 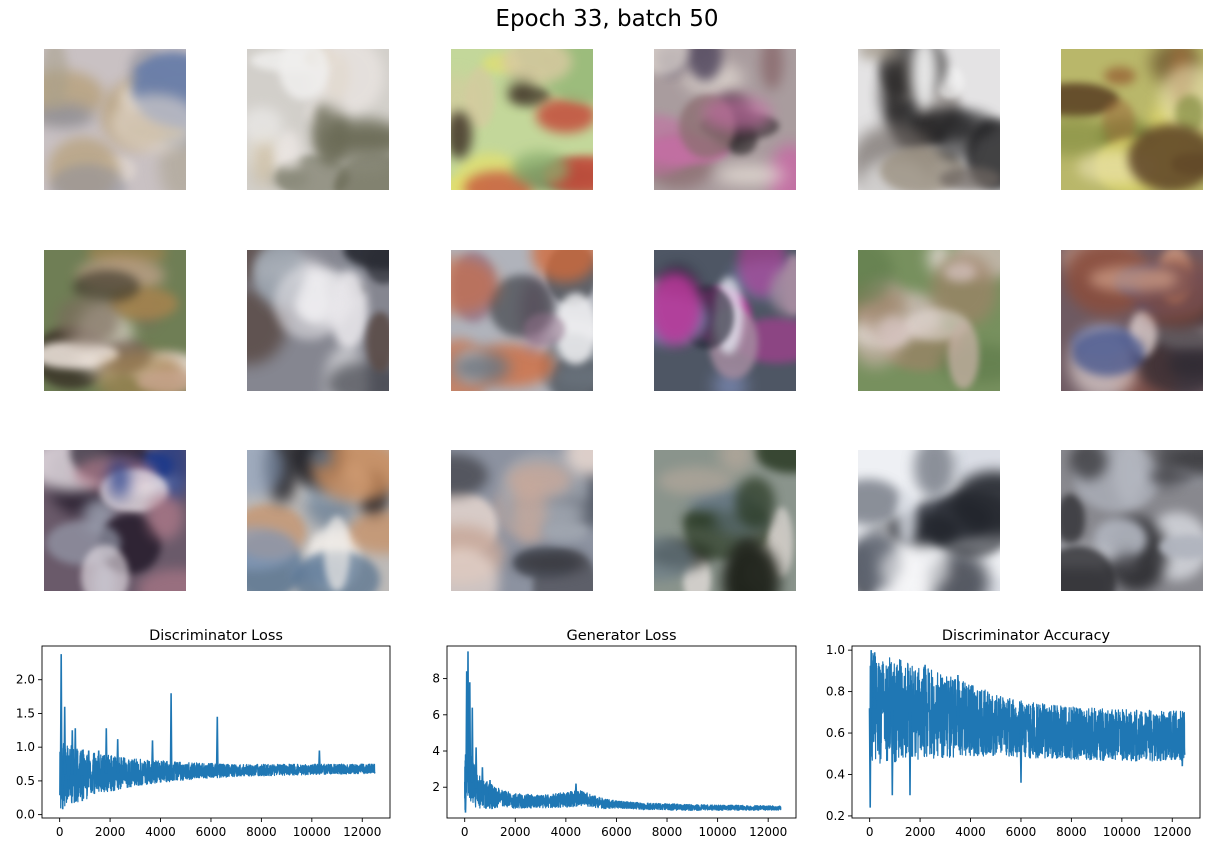 I want to click on y-tick-label: 8, so click(x=436, y=679).